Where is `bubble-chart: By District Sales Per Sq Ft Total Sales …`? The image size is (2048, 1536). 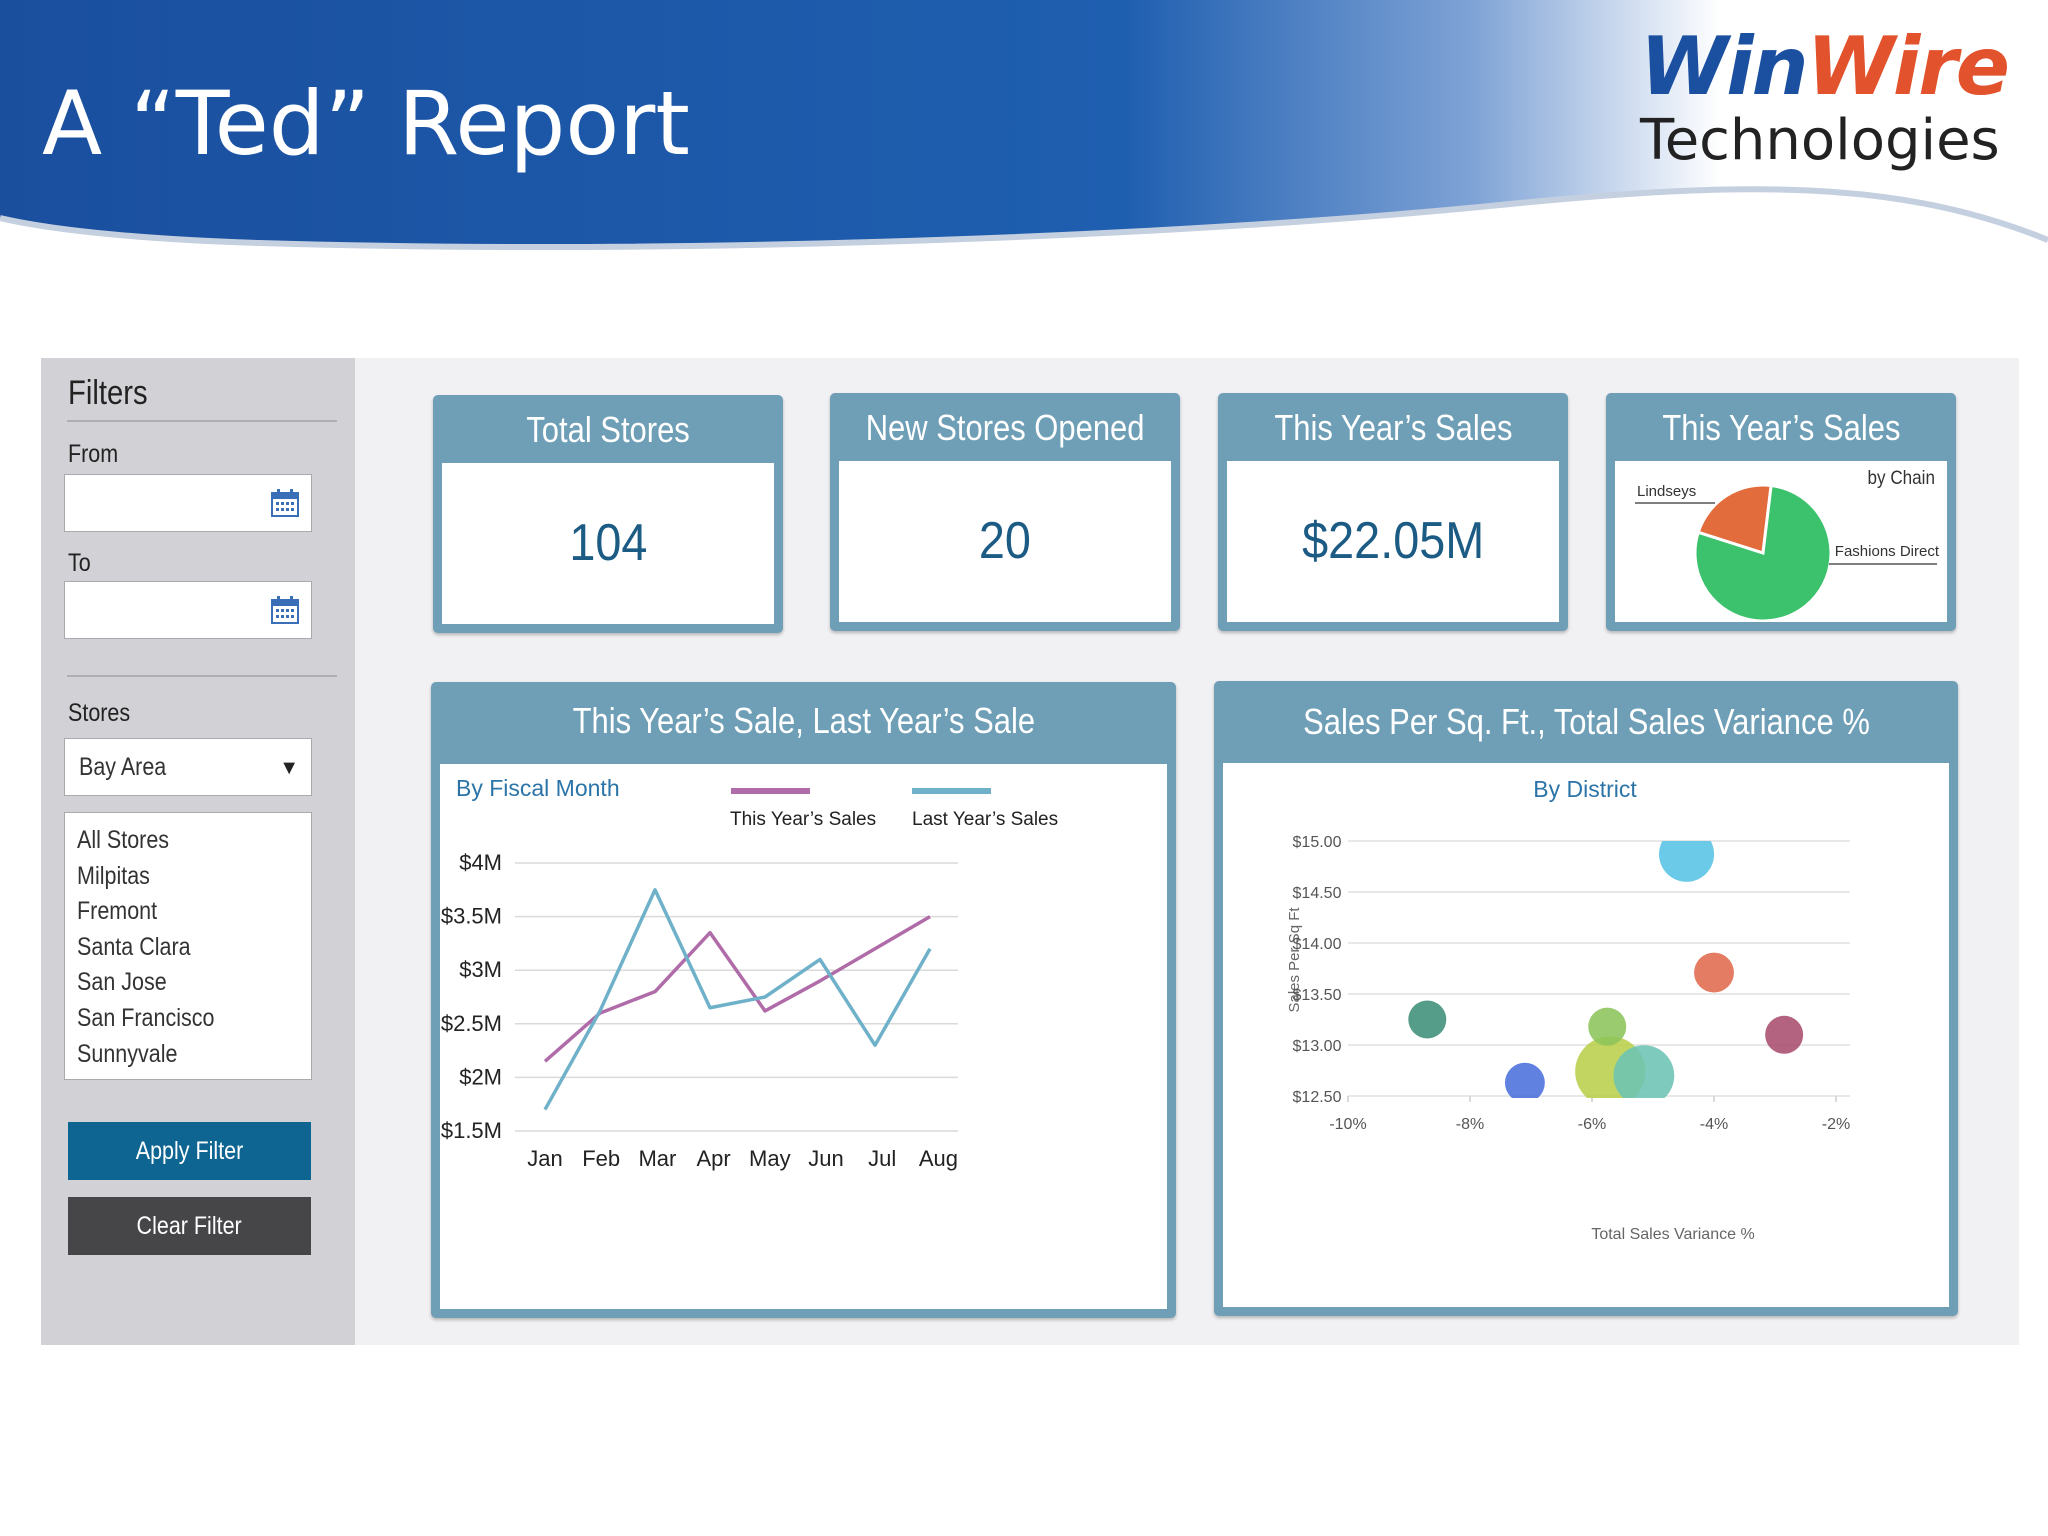
bubble-chart: By District Sales Per Sq Ft Total Sales … is located at coordinates (1568, 1009).